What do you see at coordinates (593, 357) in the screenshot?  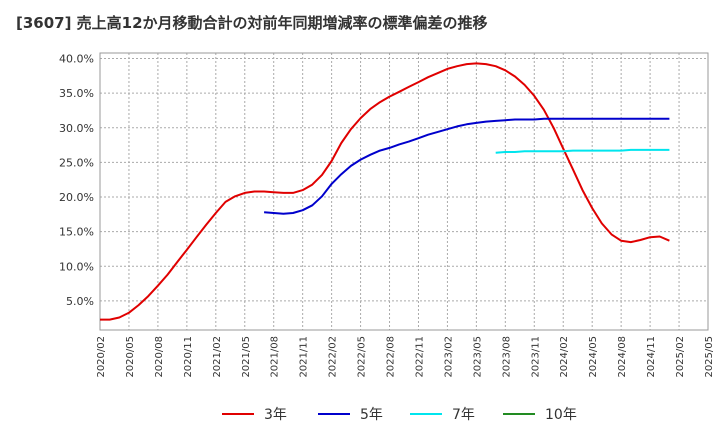 I see `x-tick-label: 2024/05` at bounding box center [593, 357].